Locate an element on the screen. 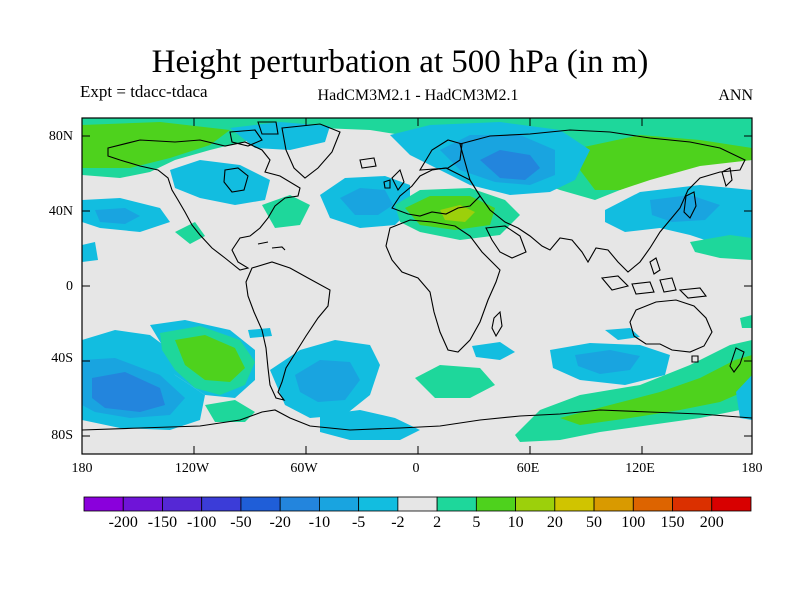 The image size is (800, 600). coastline-iceland is located at coordinates (368, 163).